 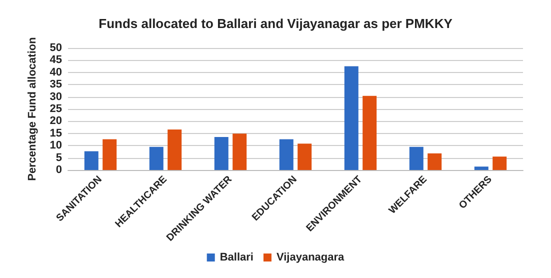 I want to click on legend-label: Vijayanagara, so click(x=311, y=258).